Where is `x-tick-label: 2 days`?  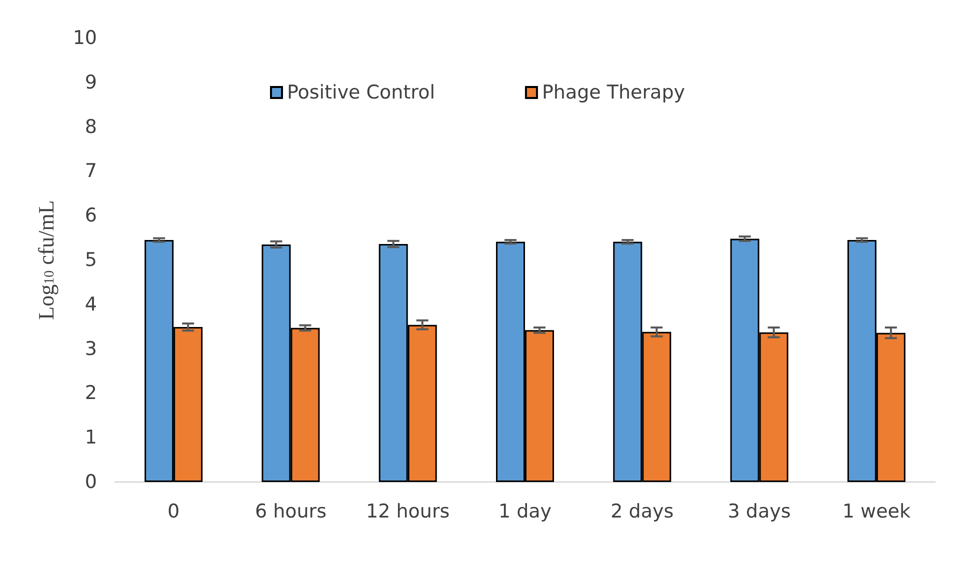
x-tick-label: 2 days is located at coordinates (642, 511).